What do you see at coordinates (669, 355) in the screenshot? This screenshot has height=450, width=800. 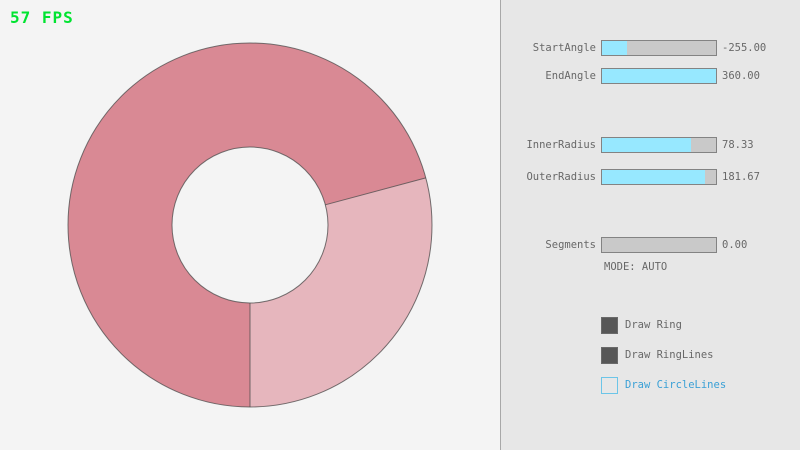 I see `checkbox-label: Draw RingLines` at bounding box center [669, 355].